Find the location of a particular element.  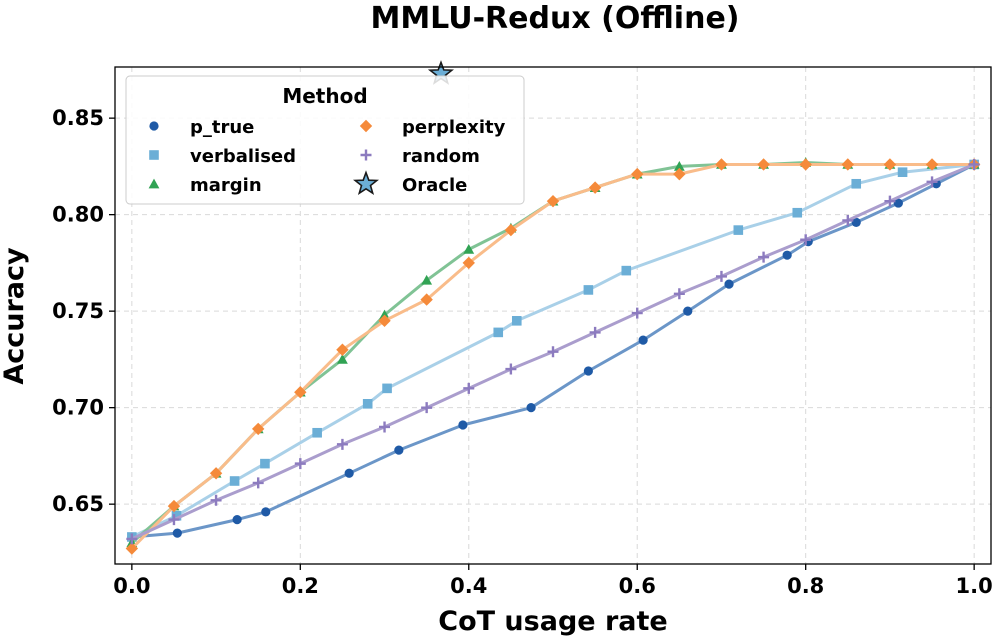

legend-label-verbalised: verbalised is located at coordinates (243, 156).